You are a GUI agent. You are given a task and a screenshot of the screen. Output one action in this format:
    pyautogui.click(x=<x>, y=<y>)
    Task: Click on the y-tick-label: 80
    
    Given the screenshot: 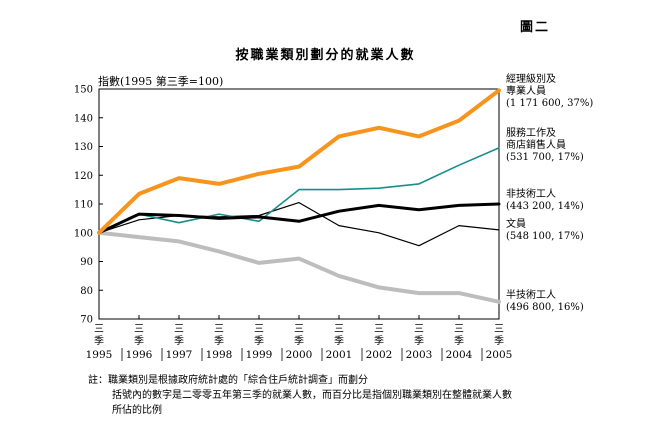 What is the action you would take?
    pyautogui.click(x=86, y=291)
    